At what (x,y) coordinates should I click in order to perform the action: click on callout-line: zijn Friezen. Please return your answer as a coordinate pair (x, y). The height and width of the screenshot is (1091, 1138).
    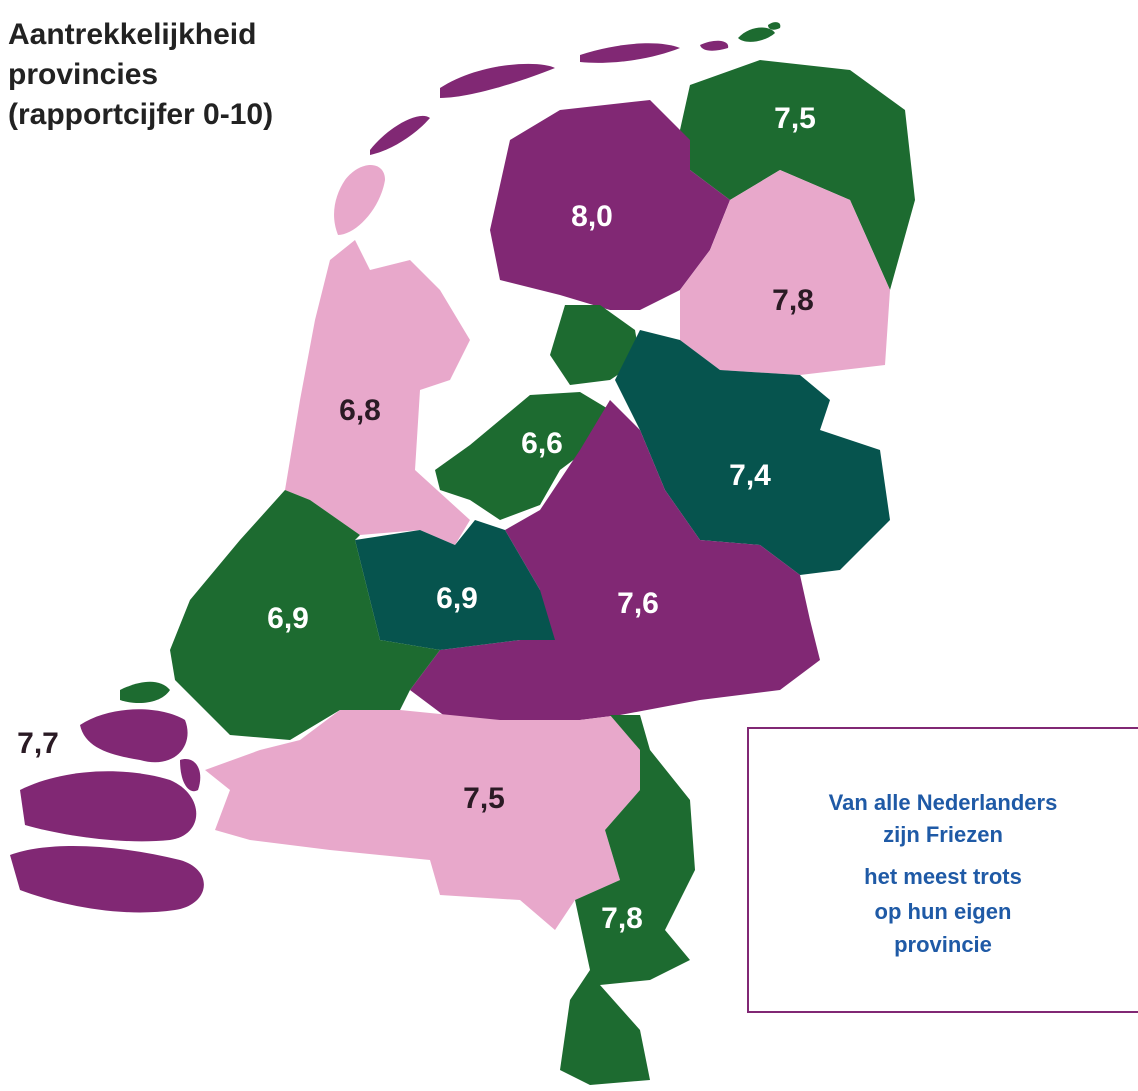
    Looking at the image, I should click on (943, 834).